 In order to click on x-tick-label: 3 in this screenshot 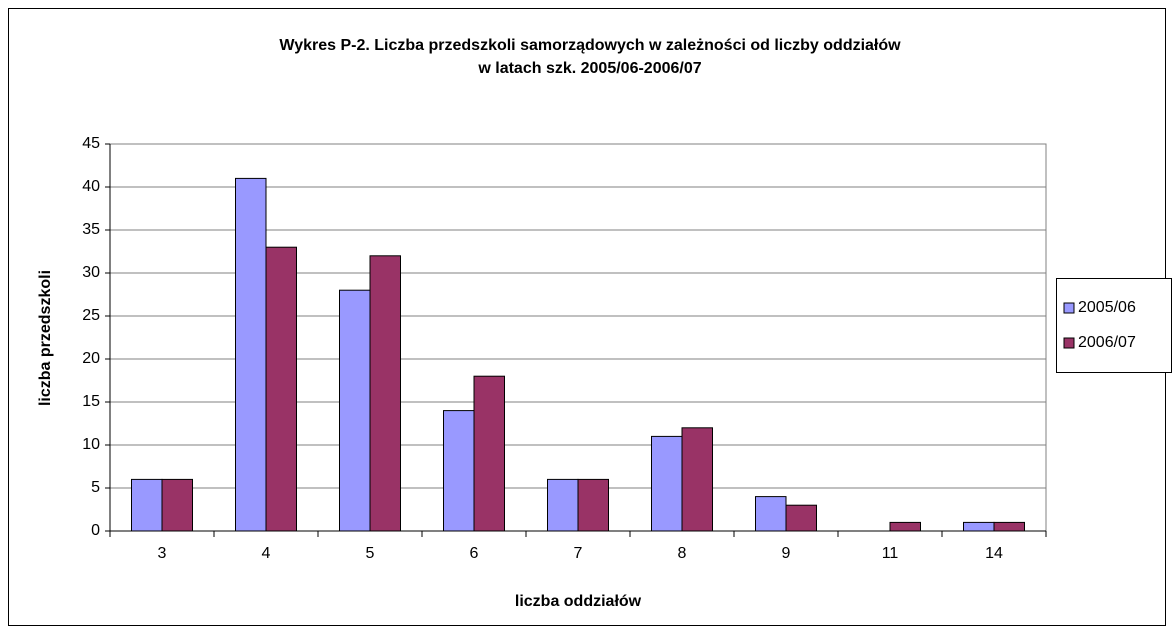, I will do `click(162, 553)`.